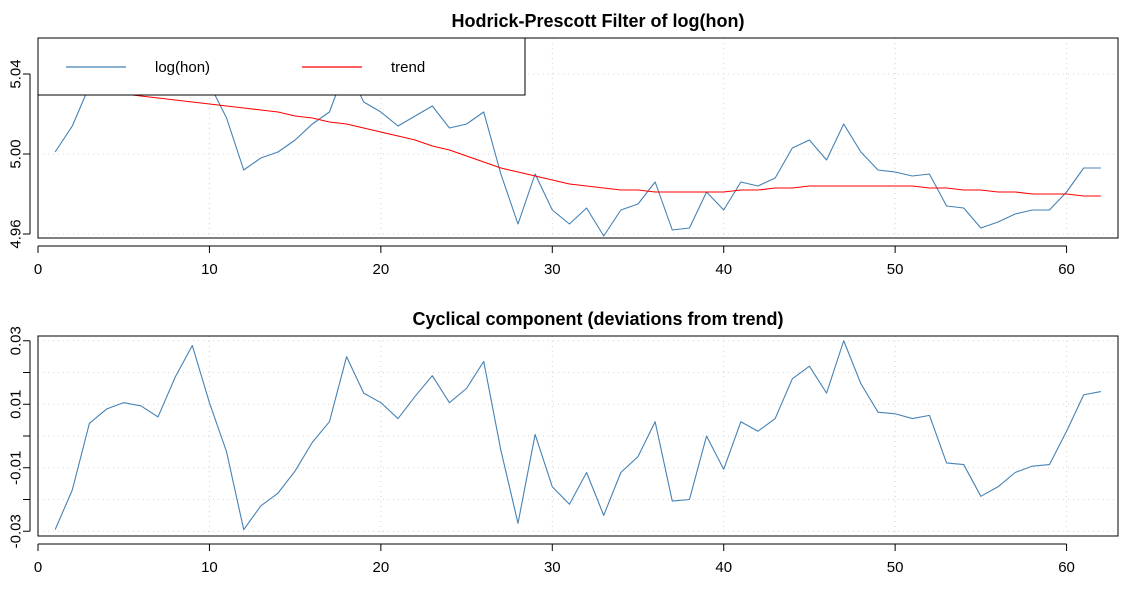  I want to click on chart-title: Hodrick-Prescott Filter of log(hon), so click(597, 21).